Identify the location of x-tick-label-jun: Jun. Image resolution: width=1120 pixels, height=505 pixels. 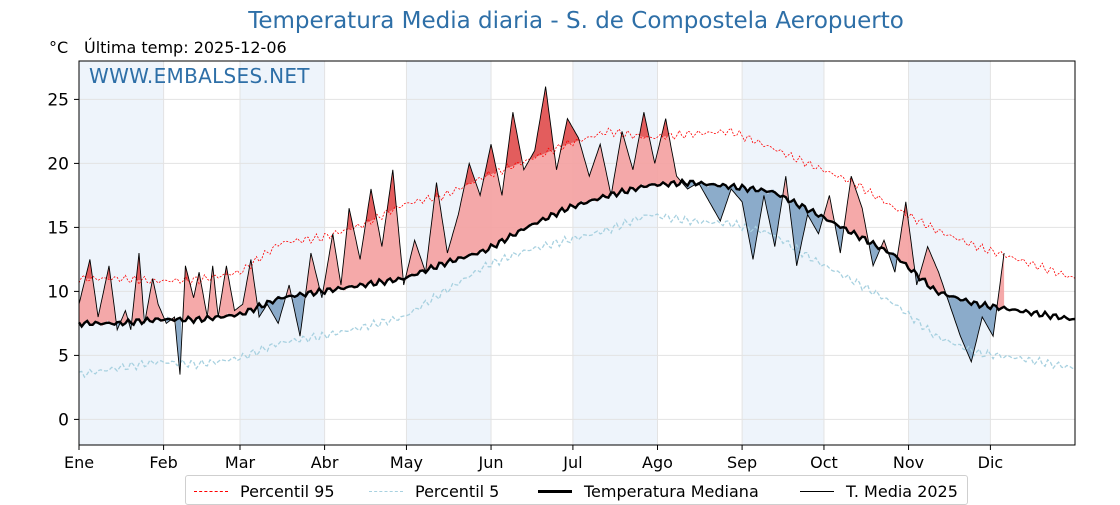
(491, 462).